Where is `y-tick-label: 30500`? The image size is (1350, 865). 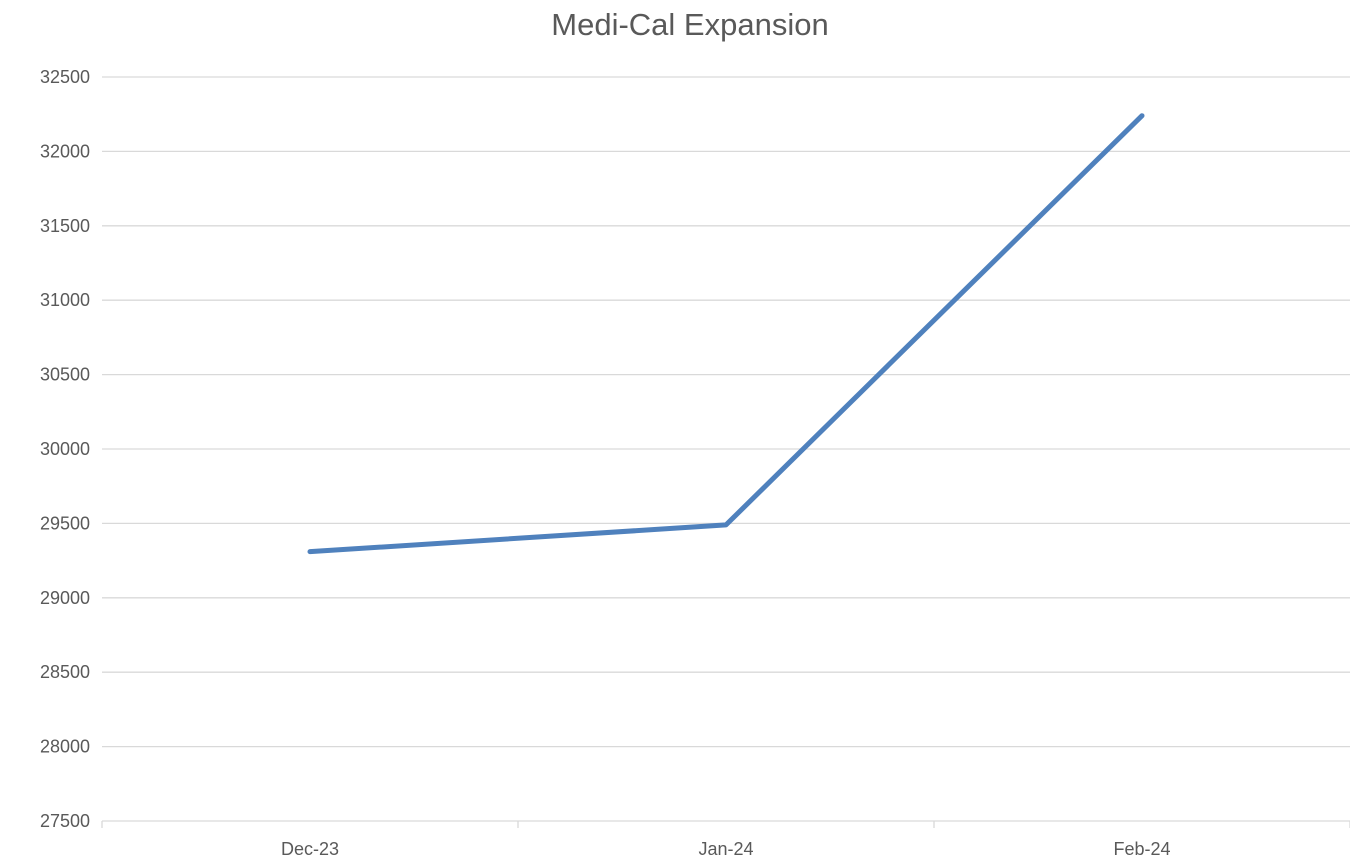 y-tick-label: 30500 is located at coordinates (65, 375).